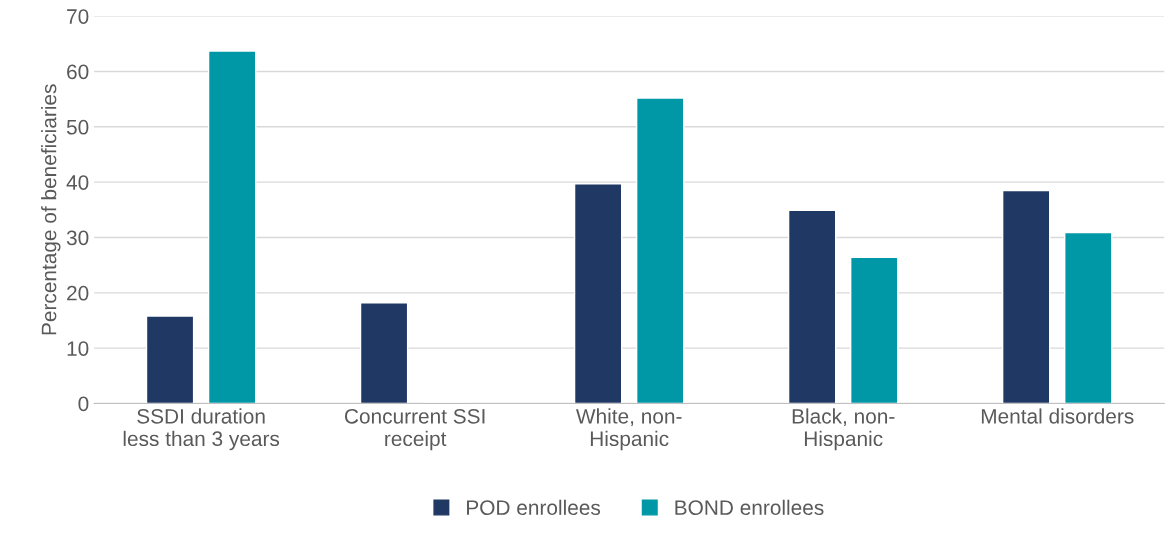 The width and height of the screenshot is (1176, 538). What do you see at coordinates (78, 72) in the screenshot?
I see `y-tick-label: 60` at bounding box center [78, 72].